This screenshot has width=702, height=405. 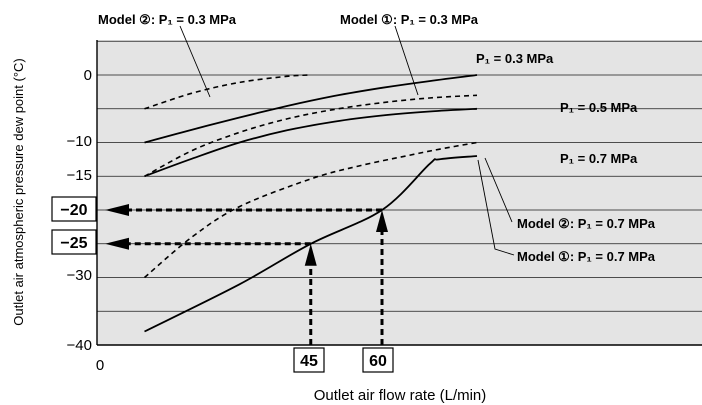 I want to click on y-value-minus20: −20, so click(x=73, y=210).